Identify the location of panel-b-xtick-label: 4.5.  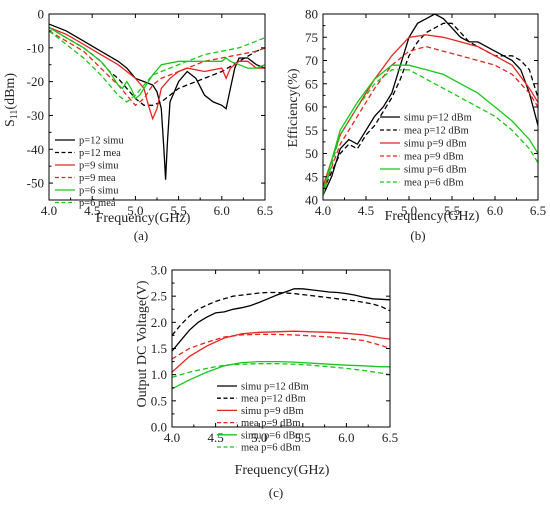
(366, 210).